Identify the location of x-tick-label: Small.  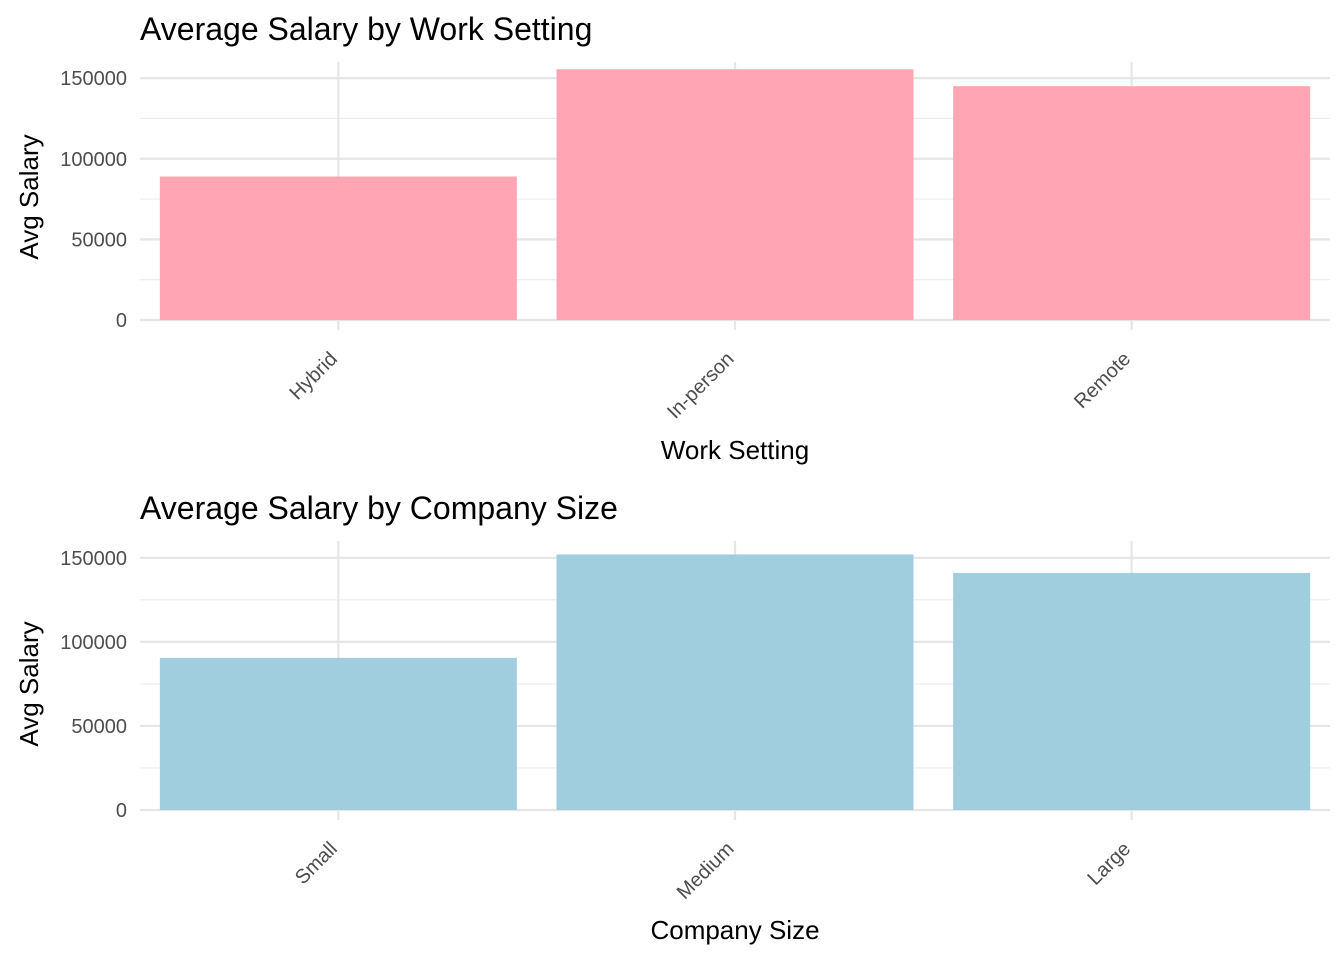
(316, 863).